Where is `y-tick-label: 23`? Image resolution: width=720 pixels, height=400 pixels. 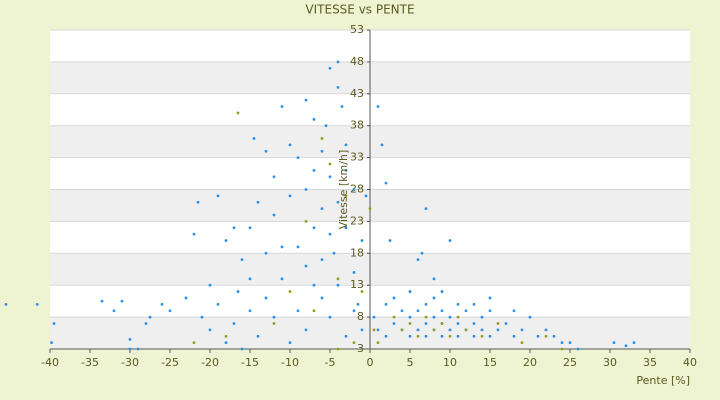 y-tick-label: 23 is located at coordinates (357, 220).